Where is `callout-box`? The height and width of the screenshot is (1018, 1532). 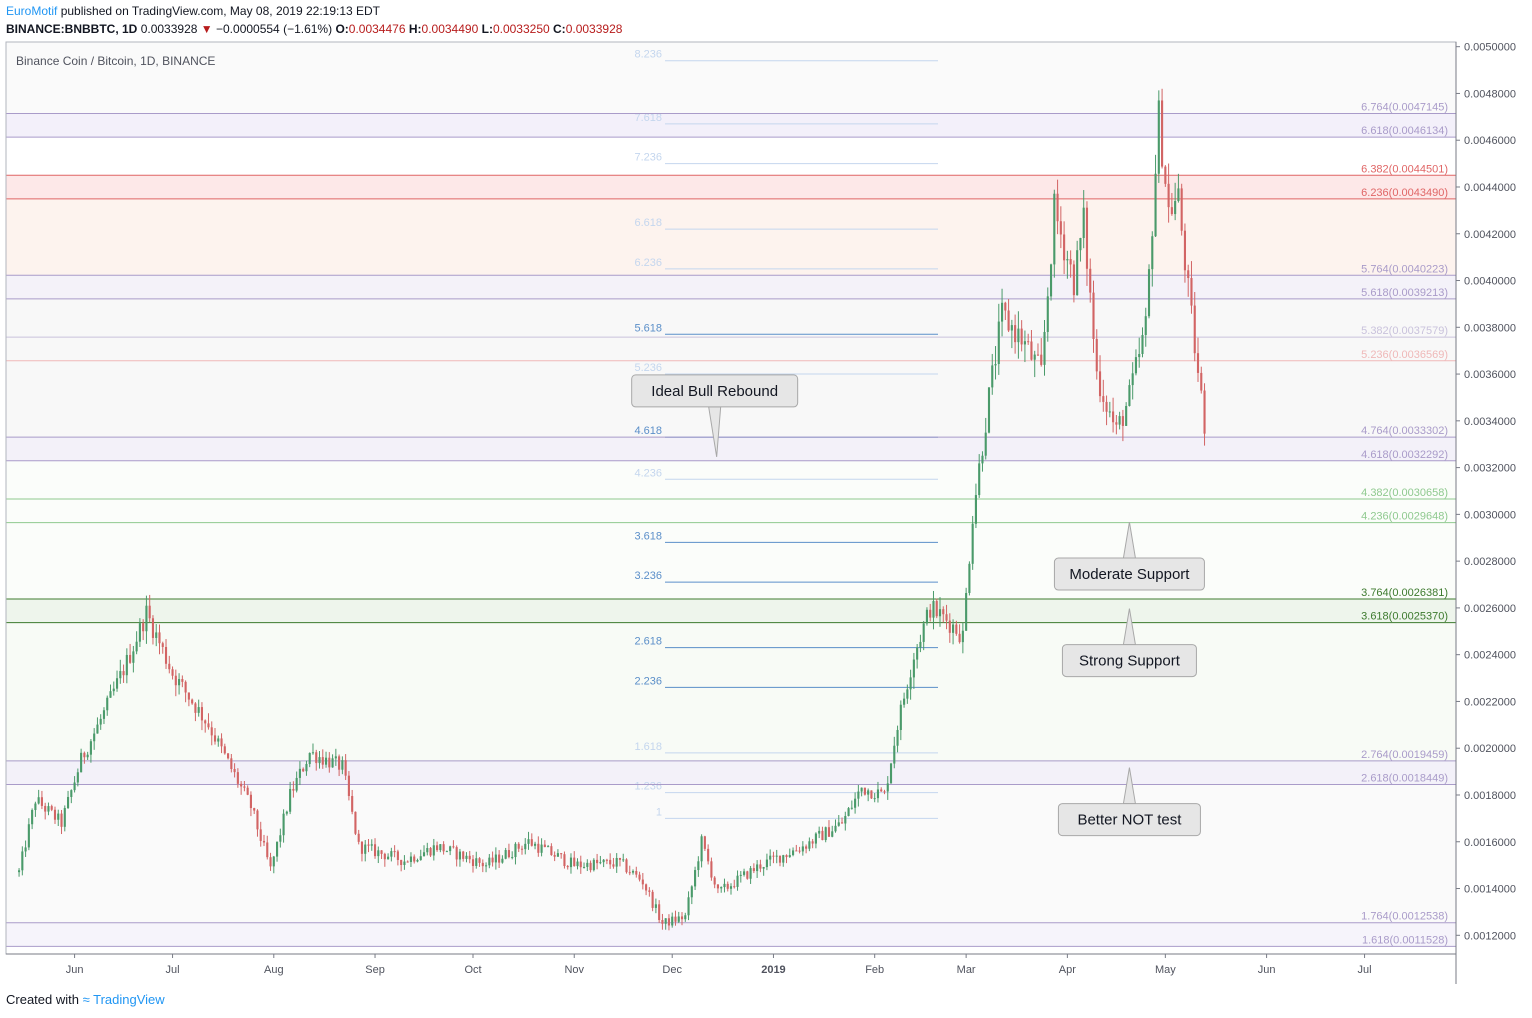
callout-box is located at coordinates (1129, 661).